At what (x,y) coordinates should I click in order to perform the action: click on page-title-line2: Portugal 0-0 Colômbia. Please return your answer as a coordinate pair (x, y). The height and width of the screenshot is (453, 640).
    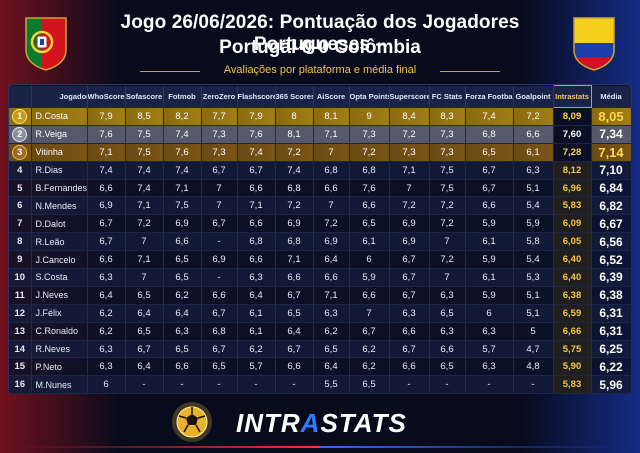
    Looking at the image, I should click on (320, 47).